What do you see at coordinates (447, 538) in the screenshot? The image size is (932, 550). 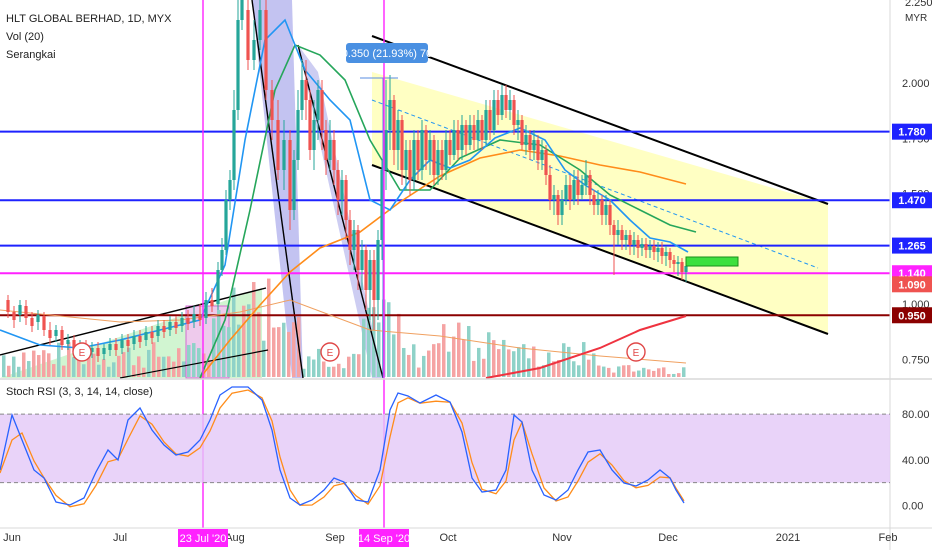 I see `time-axis-tick: Oct` at bounding box center [447, 538].